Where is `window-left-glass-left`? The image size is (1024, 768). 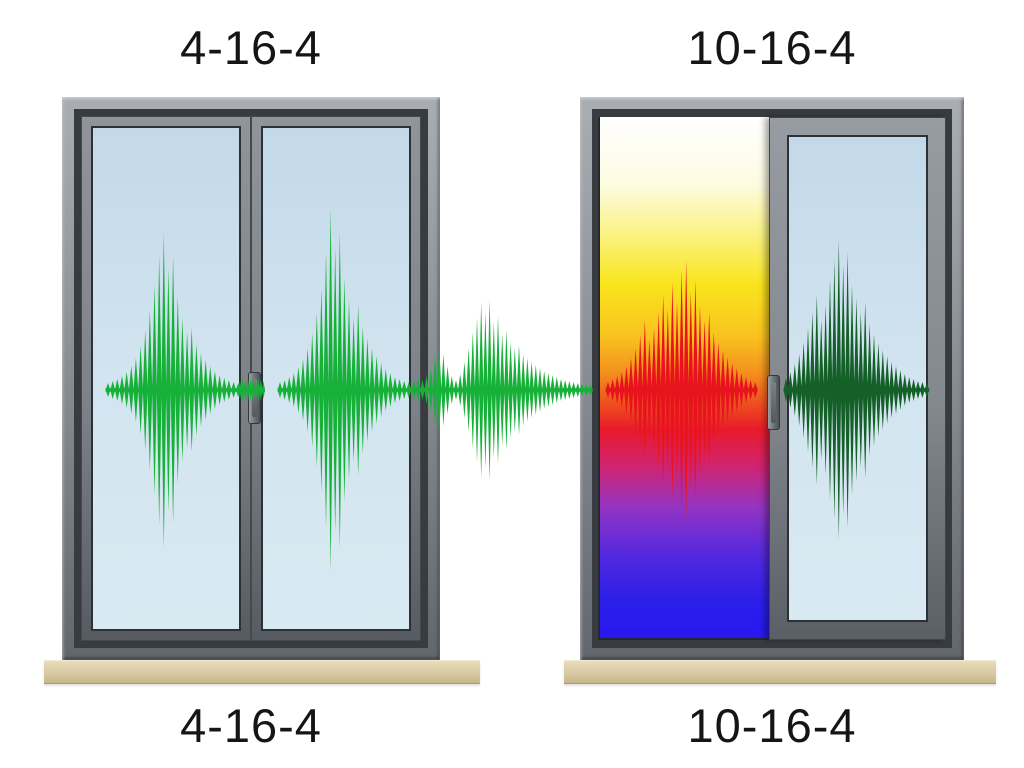
window-left-glass-left is located at coordinates (166, 378).